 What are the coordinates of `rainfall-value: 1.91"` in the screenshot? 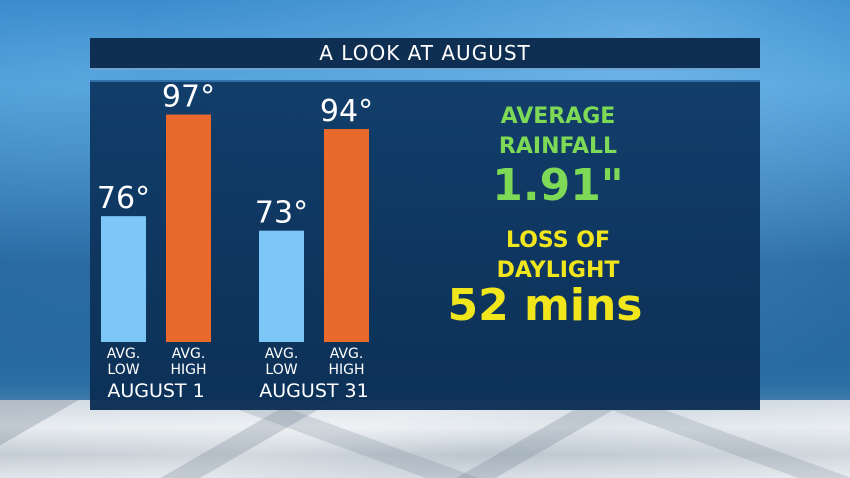 It's located at (558, 185).